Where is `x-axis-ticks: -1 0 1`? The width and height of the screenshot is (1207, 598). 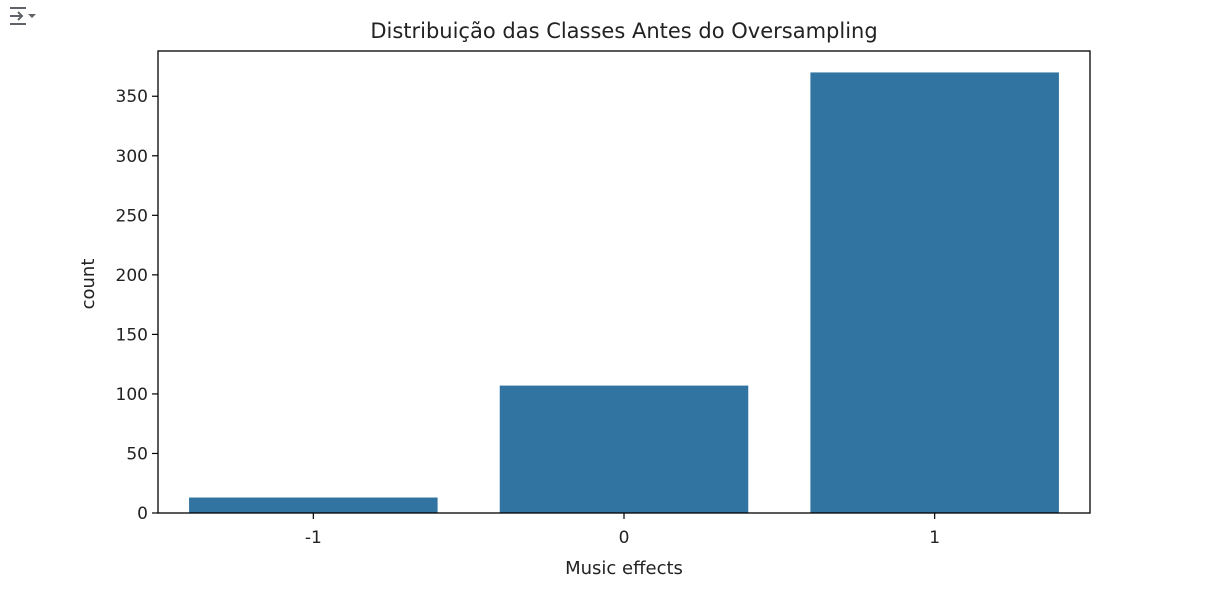
x-axis-ticks: -1 0 1 is located at coordinates (622, 530).